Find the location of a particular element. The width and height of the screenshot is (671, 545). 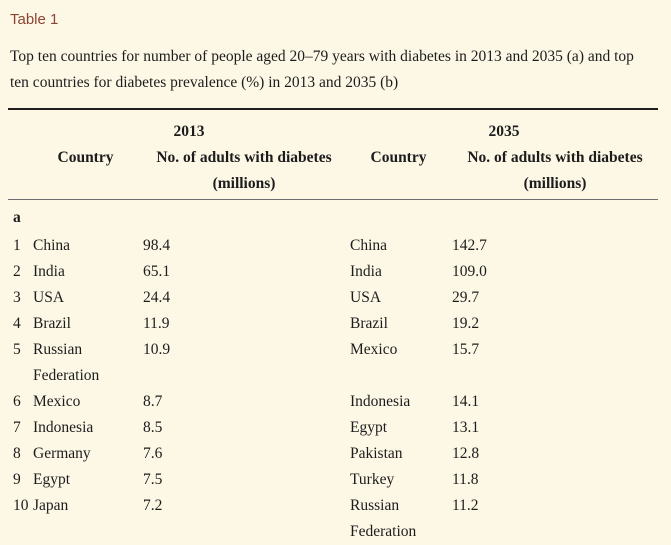

value-2035-cell: 15.7 is located at coordinates (466, 349).